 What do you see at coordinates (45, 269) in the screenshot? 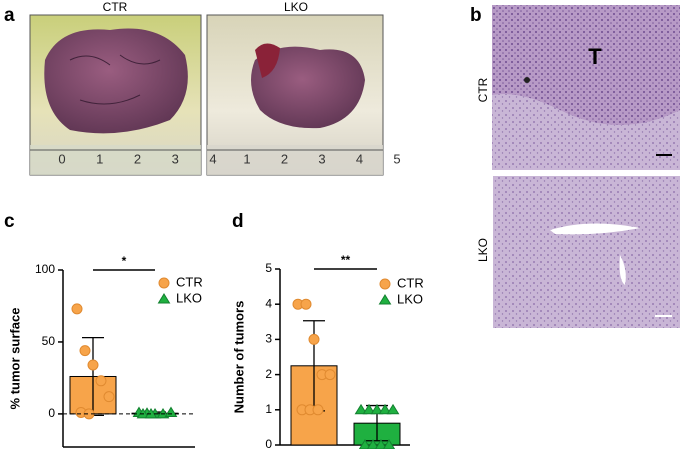
I see `y-tick-label: 100` at bounding box center [45, 269].